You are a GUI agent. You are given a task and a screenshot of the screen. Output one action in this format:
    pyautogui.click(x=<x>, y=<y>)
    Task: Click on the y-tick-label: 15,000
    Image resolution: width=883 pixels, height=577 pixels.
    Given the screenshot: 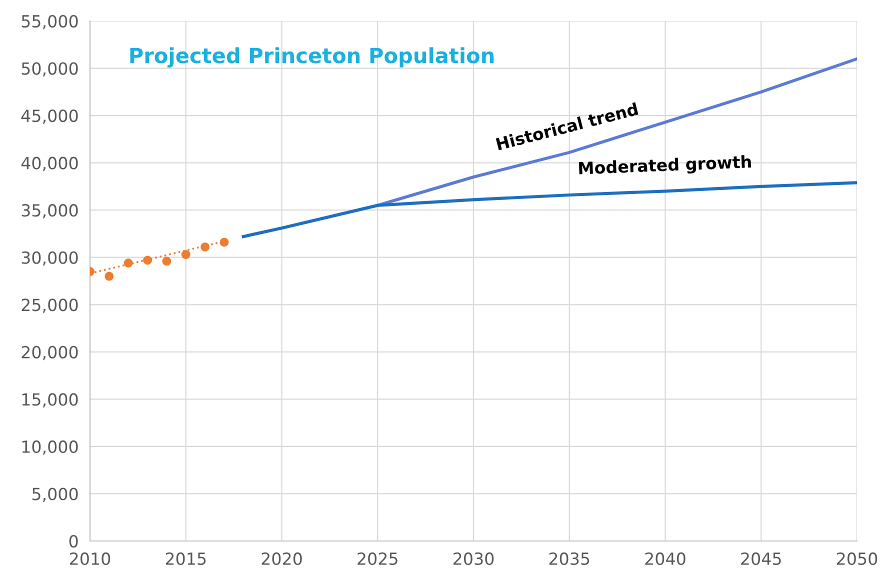 What is the action you would take?
    pyautogui.click(x=50, y=400)
    